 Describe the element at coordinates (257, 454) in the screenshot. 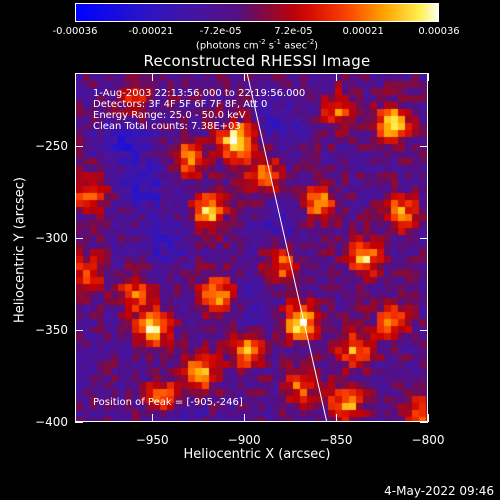

I see `x-axis-label: Heliocentric X (arcsec)` at that location.